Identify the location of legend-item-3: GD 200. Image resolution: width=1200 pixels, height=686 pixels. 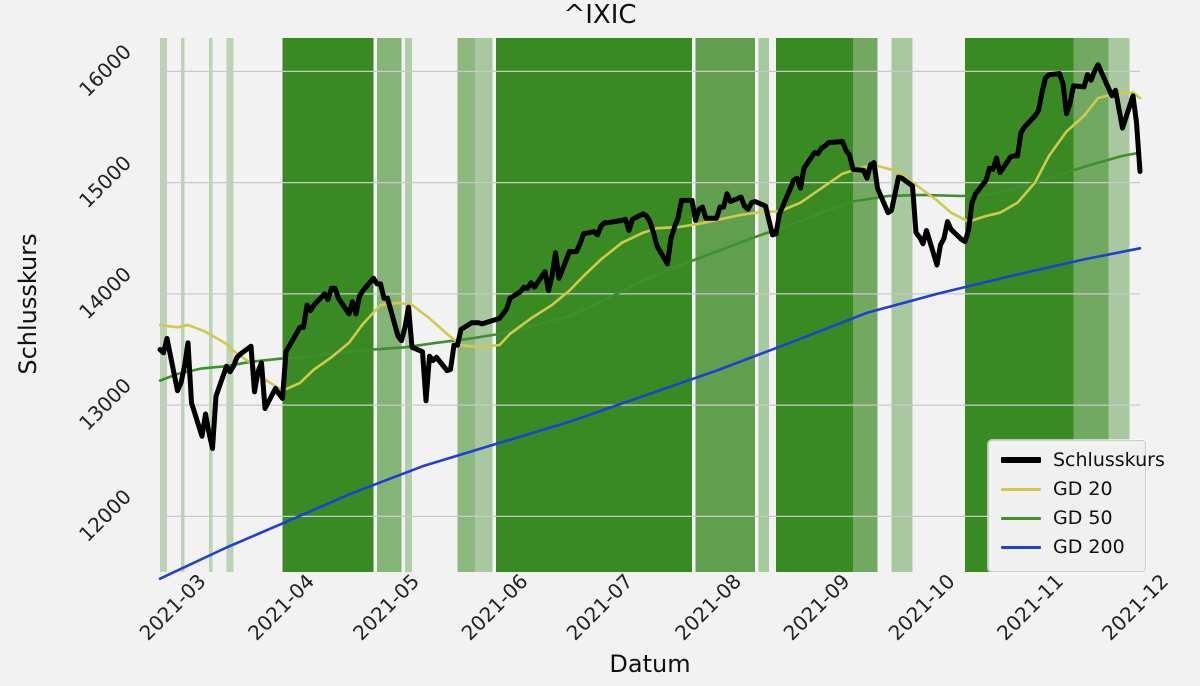
(1063, 547).